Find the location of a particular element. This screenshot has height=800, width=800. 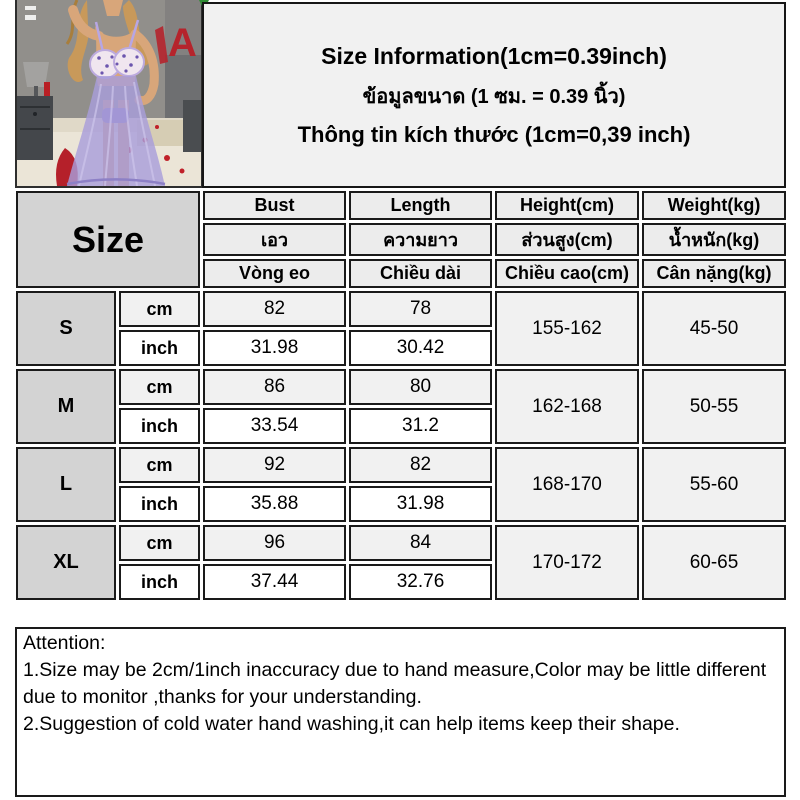

cell-m-bust-cm: 86 is located at coordinates (275, 387).